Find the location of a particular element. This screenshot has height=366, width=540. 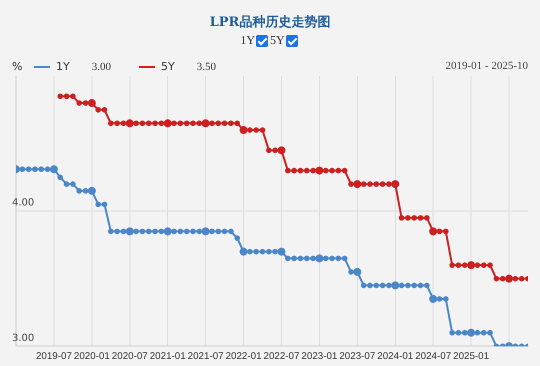

x-tick-label: 2023-07 is located at coordinates (357, 356).